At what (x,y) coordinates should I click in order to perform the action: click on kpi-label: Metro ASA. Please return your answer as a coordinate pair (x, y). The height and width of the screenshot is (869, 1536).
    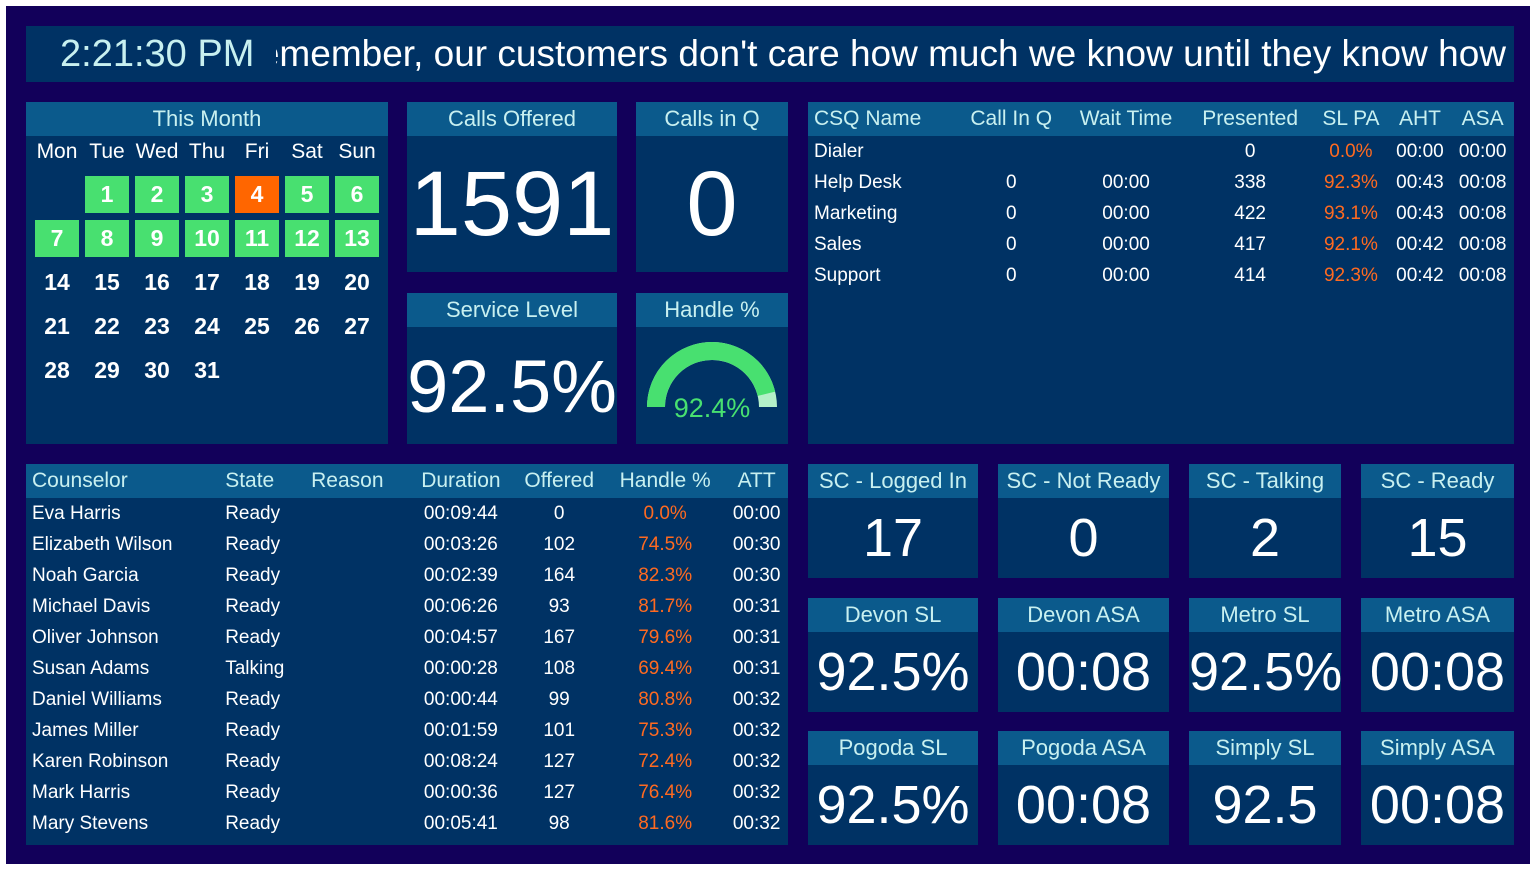
    Looking at the image, I should click on (1437, 615).